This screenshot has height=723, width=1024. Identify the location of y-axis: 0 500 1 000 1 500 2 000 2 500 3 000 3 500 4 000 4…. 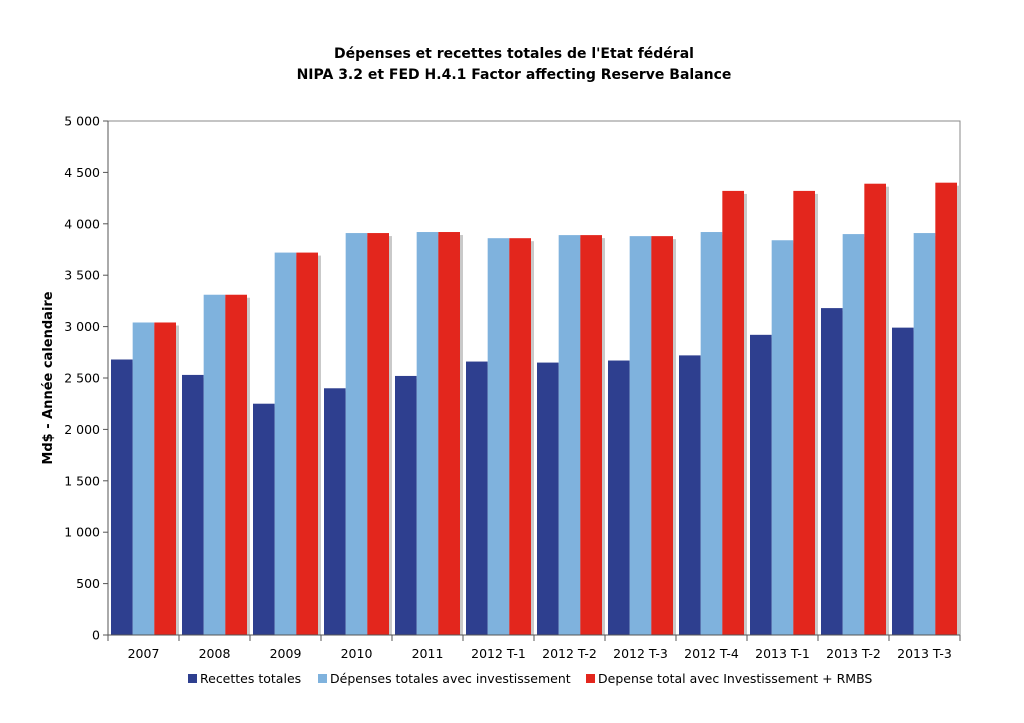
(86, 378).